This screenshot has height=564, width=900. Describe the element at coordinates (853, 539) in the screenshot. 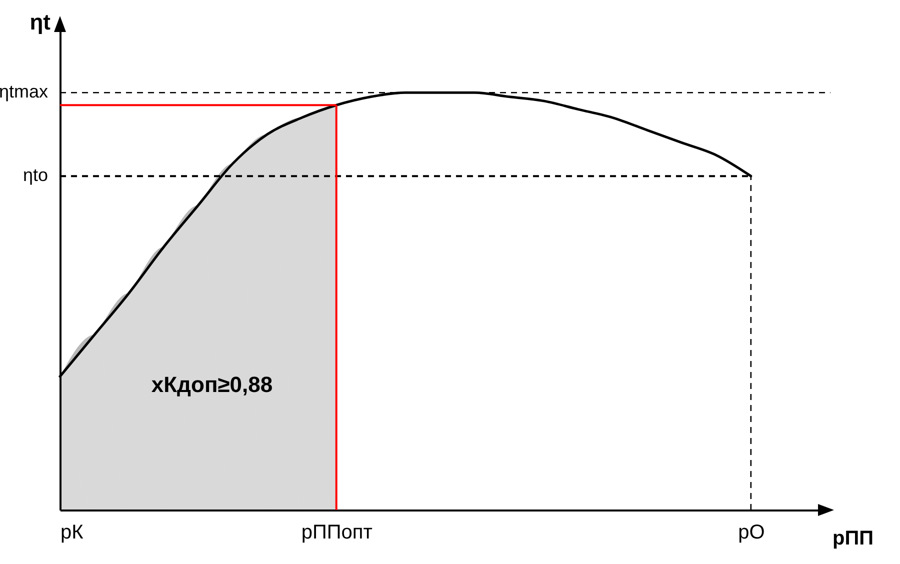

I see `x-axis-title: pПП` at that location.